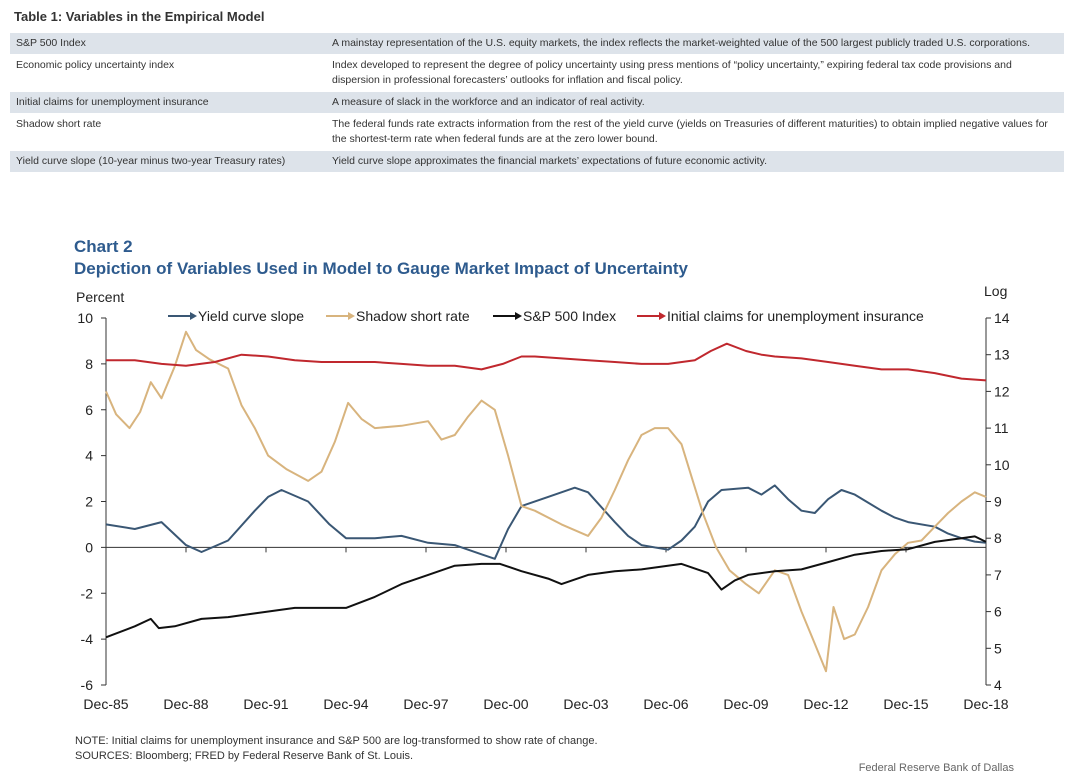  Describe the element at coordinates (1002, 391) in the screenshot. I see `y-tick-label-right: 12` at that location.